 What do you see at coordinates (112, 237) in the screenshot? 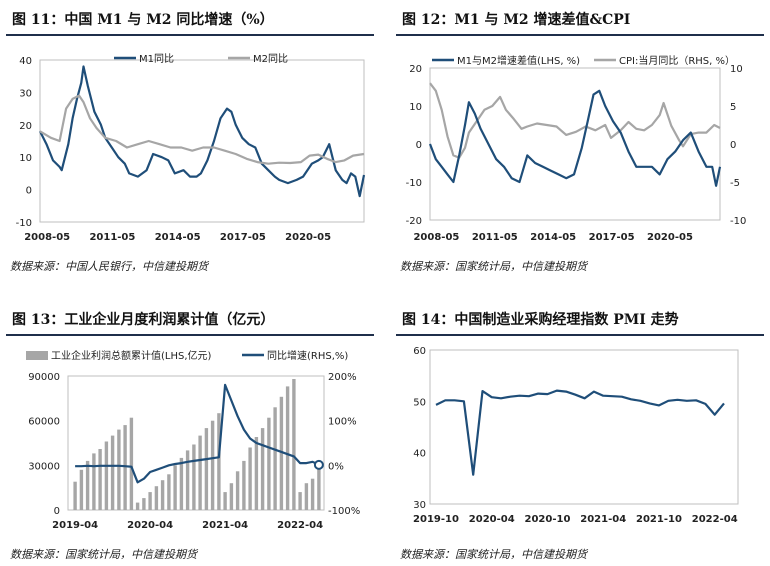
I see `x-tick-label: 2011-05` at bounding box center [112, 237].